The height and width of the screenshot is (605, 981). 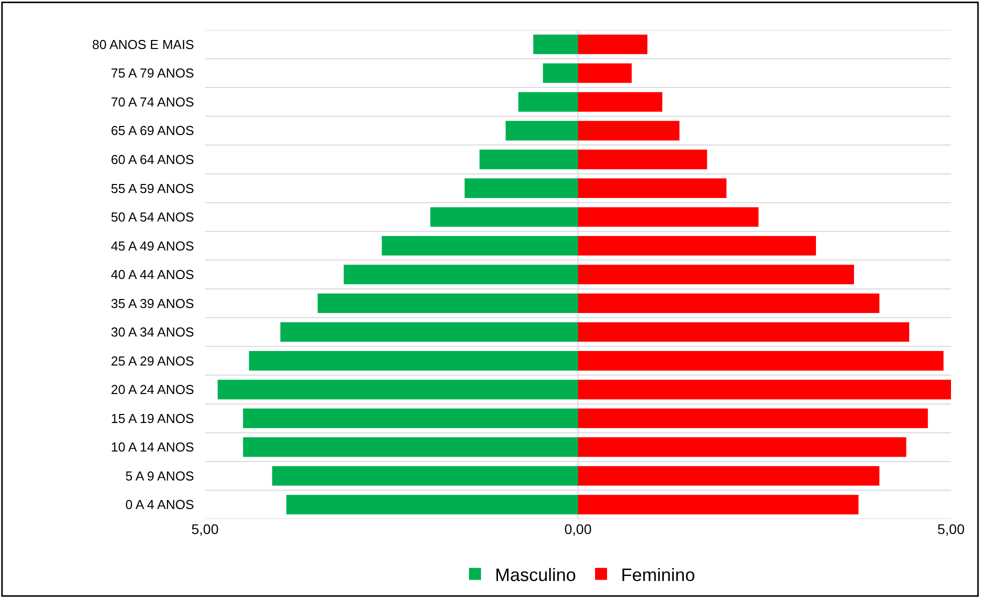 I want to click on y-tick-label: 50 A 54 ANOS, so click(x=152, y=217).